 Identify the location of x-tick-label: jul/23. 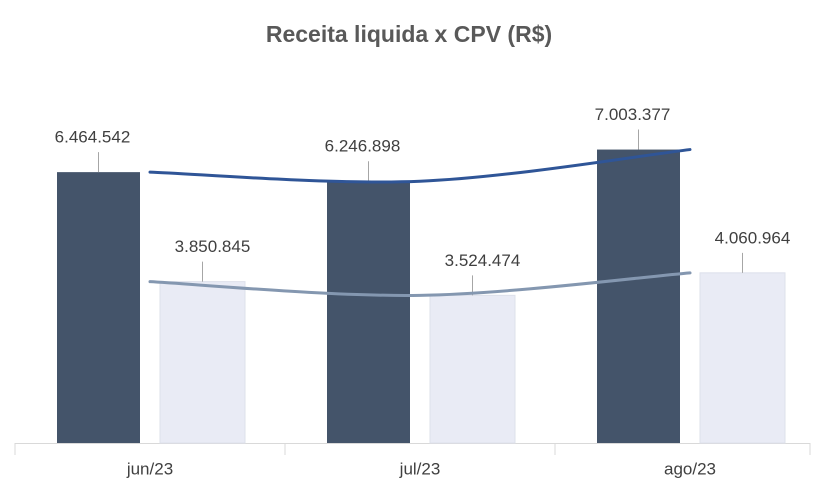
(420, 468).